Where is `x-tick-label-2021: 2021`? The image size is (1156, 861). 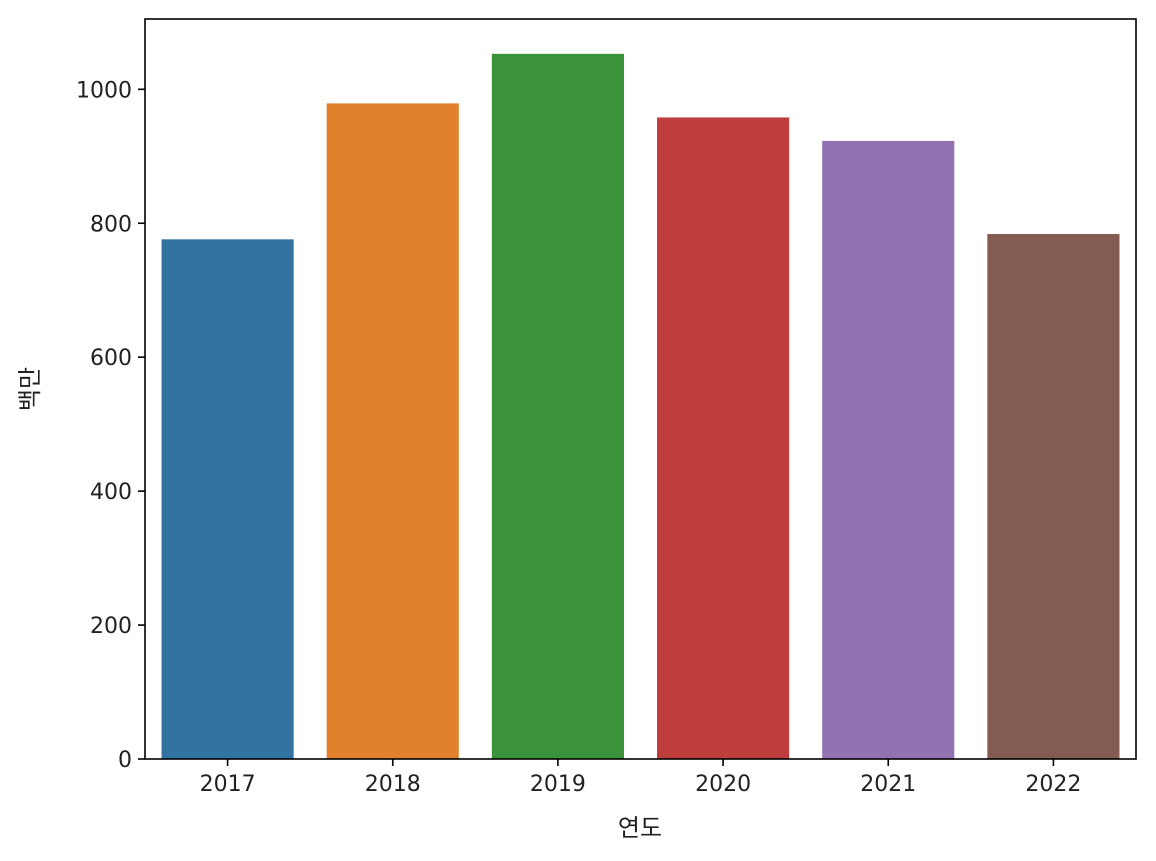 x-tick-label-2021: 2021 is located at coordinates (888, 784).